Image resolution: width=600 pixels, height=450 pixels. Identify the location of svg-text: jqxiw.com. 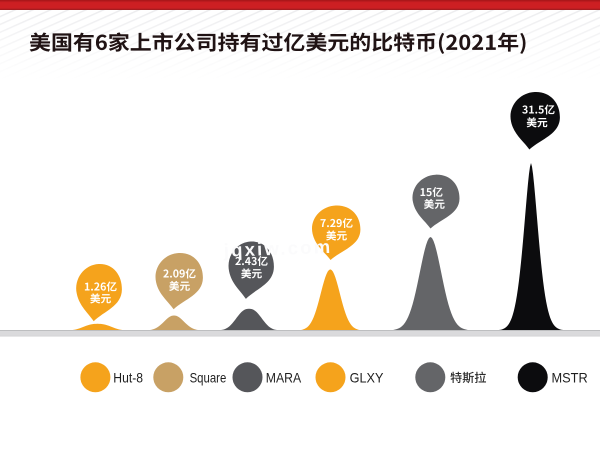
(277, 248).